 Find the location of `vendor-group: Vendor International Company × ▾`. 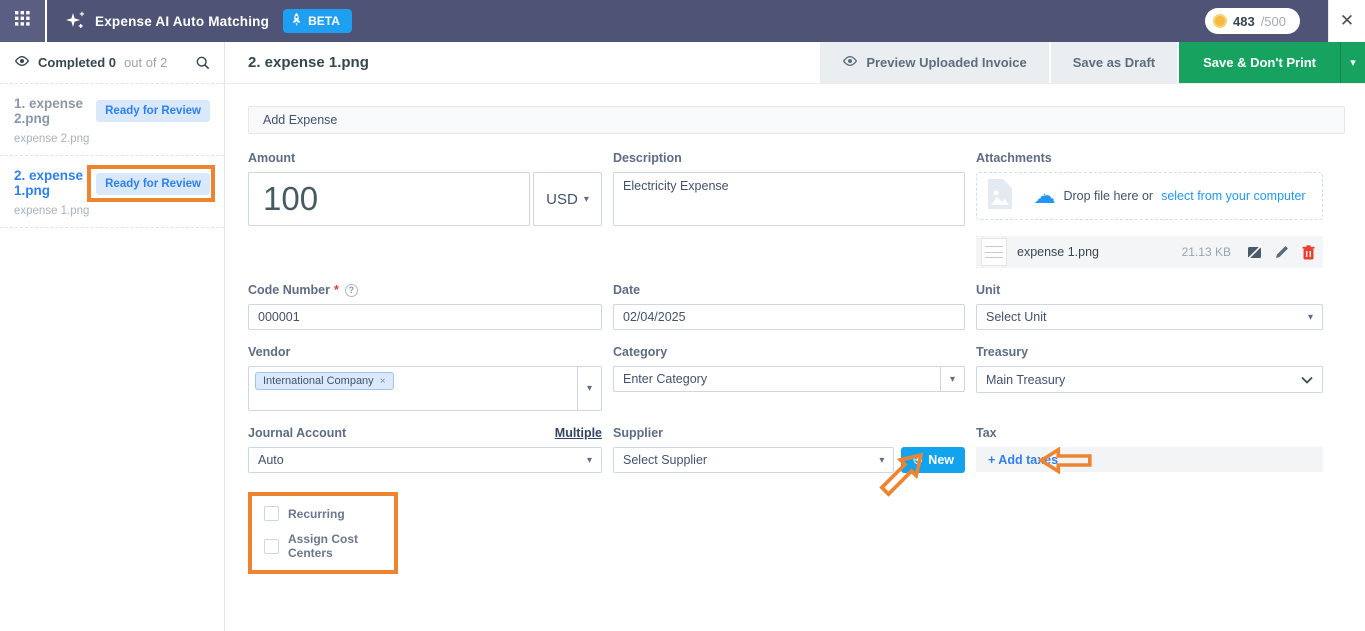

vendor-group: Vendor International Company × ▾ is located at coordinates (425, 378).